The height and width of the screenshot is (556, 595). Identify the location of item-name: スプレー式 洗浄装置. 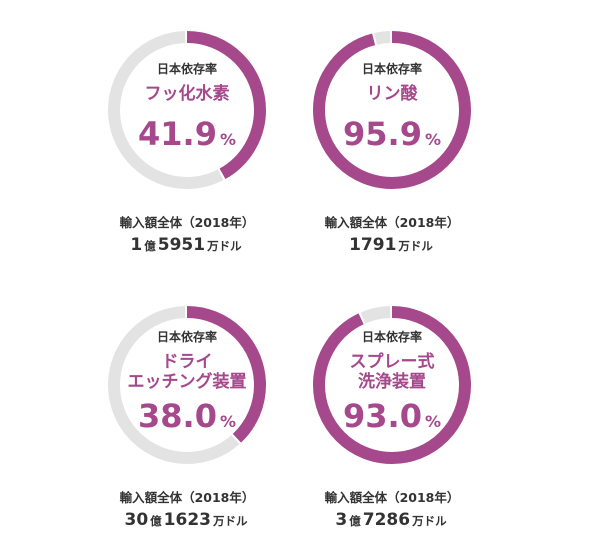
(392, 372).